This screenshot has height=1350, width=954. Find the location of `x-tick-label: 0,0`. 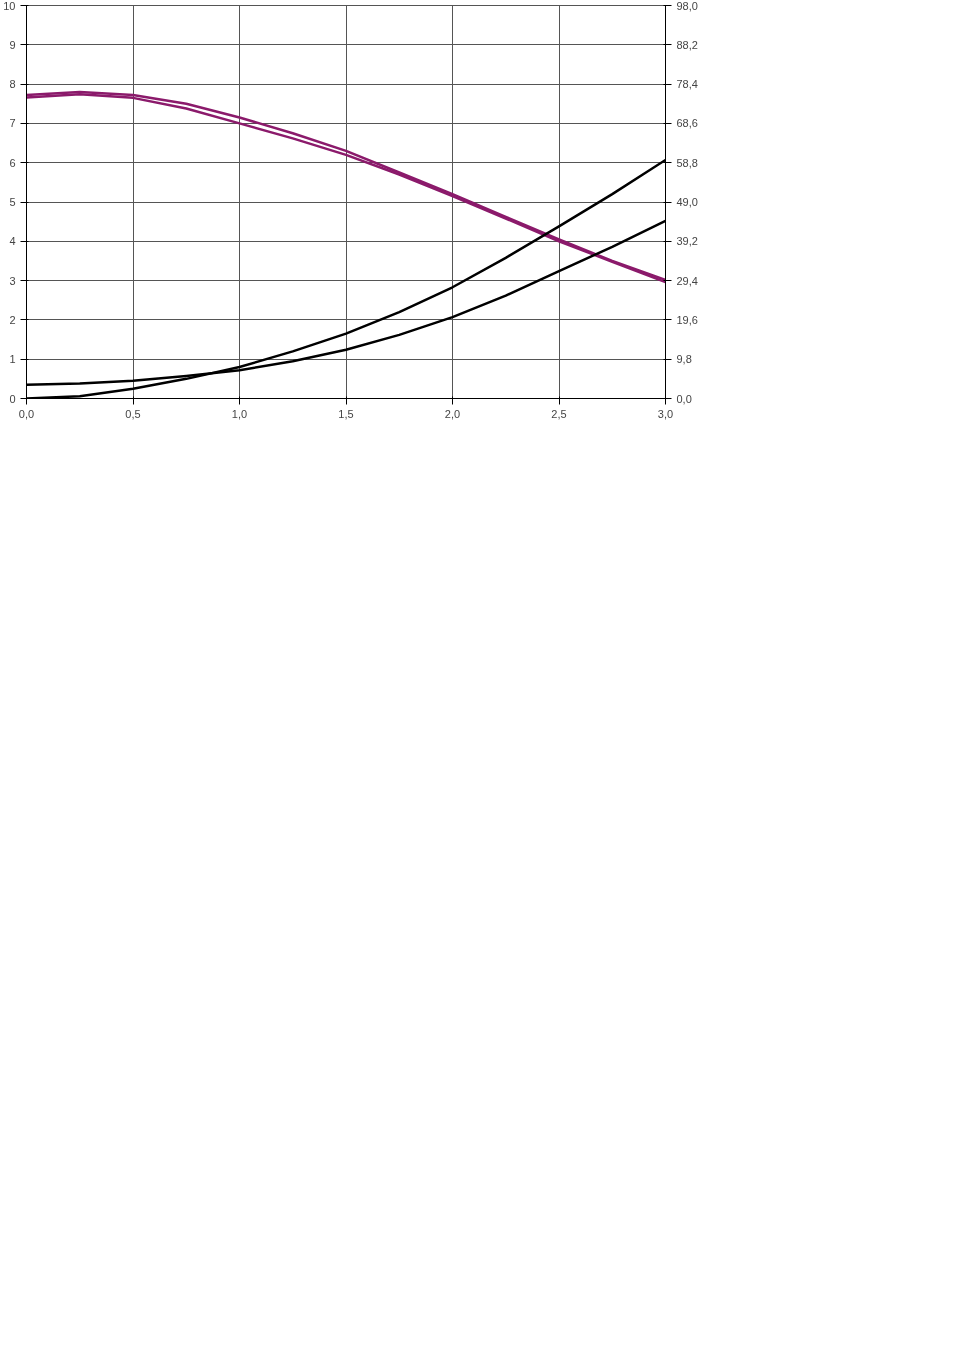

x-tick-label: 0,0 is located at coordinates (26, 413).